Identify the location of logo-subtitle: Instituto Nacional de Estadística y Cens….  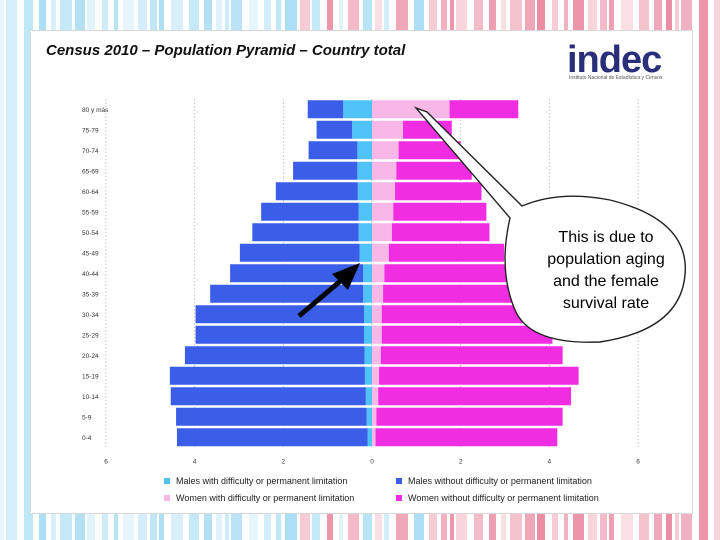
(616, 78).